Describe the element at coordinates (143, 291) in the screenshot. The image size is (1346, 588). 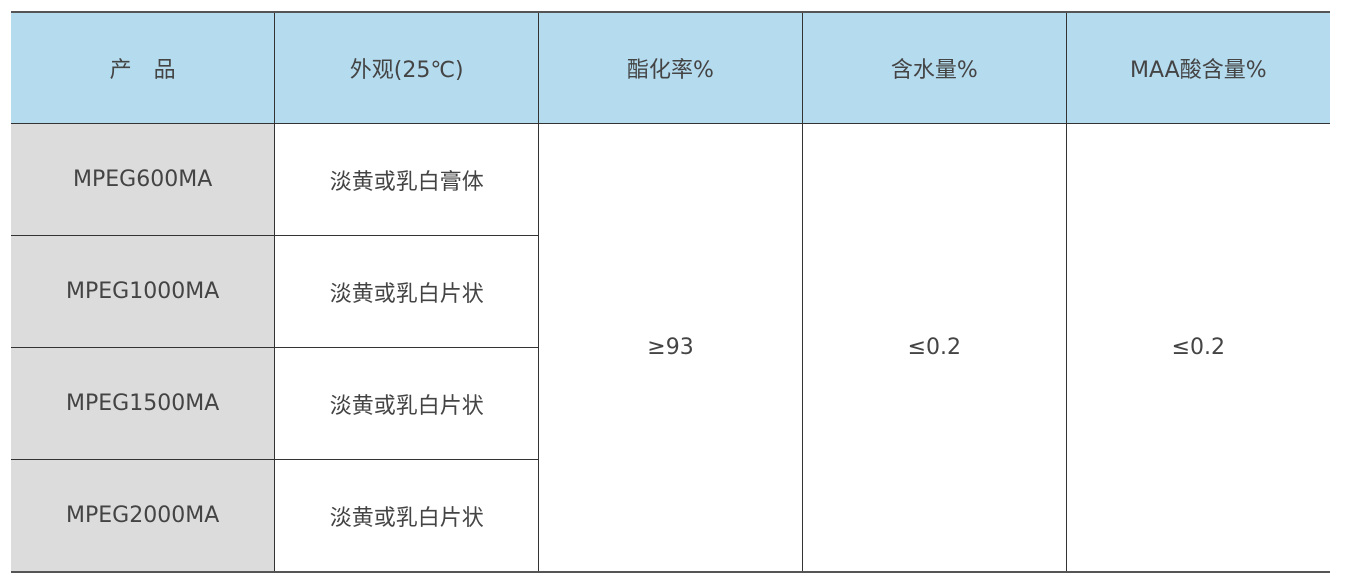
I see `product-cell: MPEG1000MA` at that location.